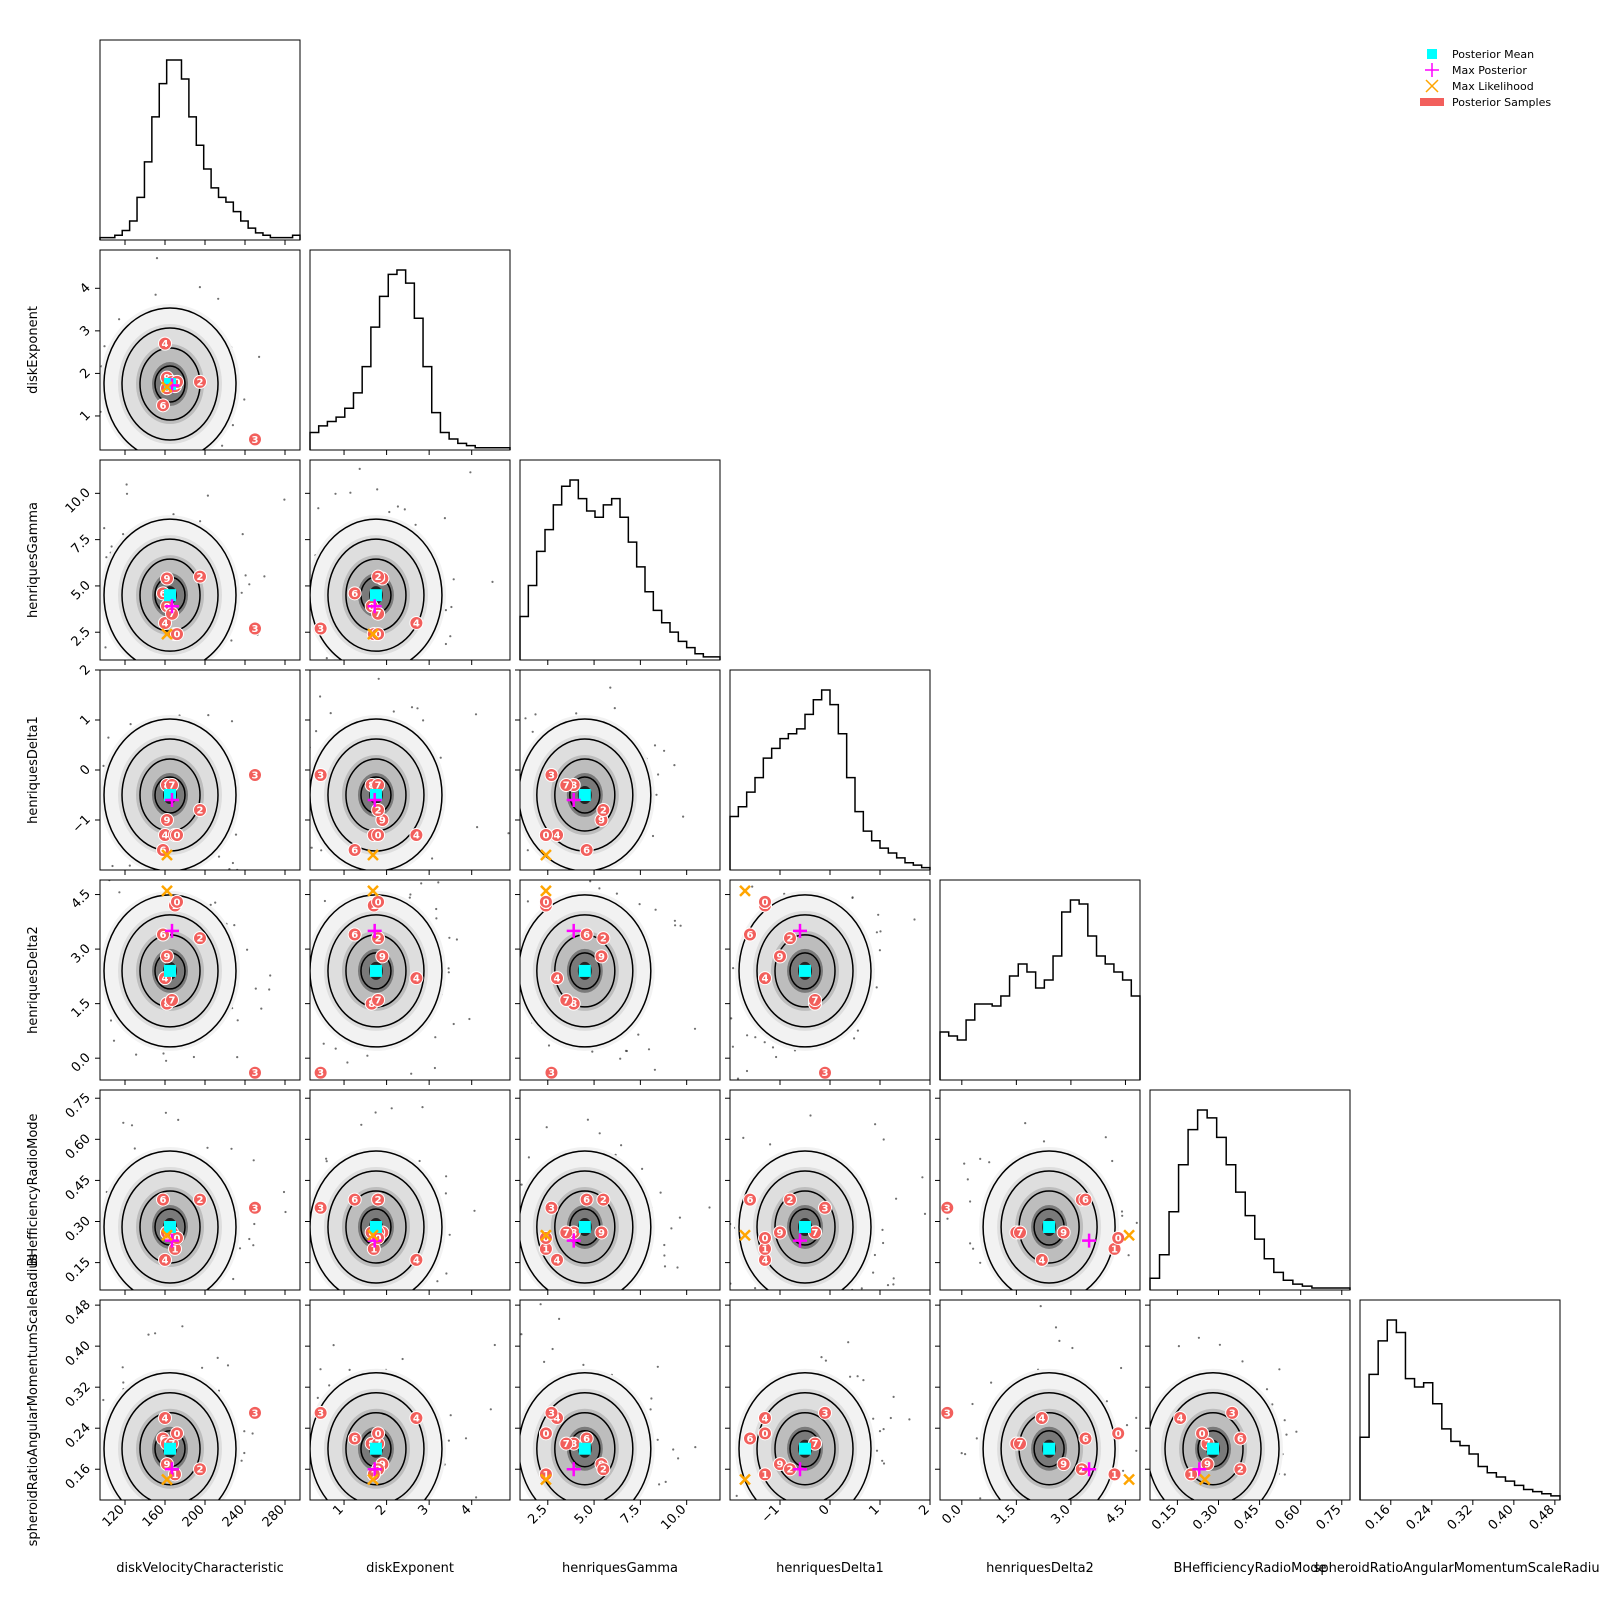 The height and width of the screenshot is (1600, 1600). I want to click on y-tick-label: 2, so click(85, 374).